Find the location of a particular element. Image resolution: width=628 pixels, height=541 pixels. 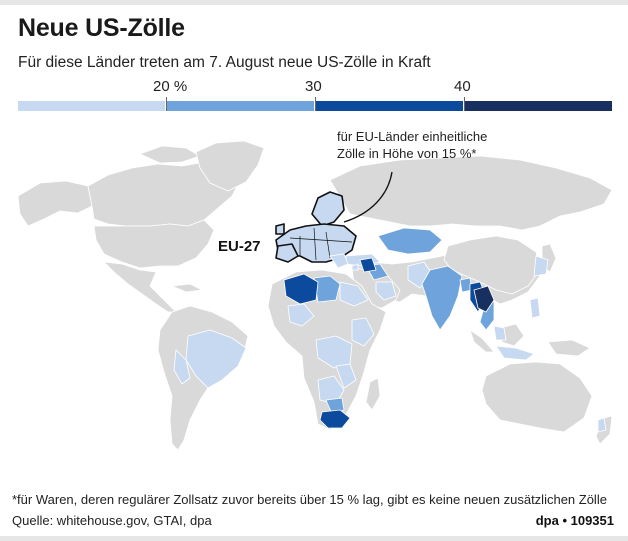

country-brazil is located at coordinates (216, 359).